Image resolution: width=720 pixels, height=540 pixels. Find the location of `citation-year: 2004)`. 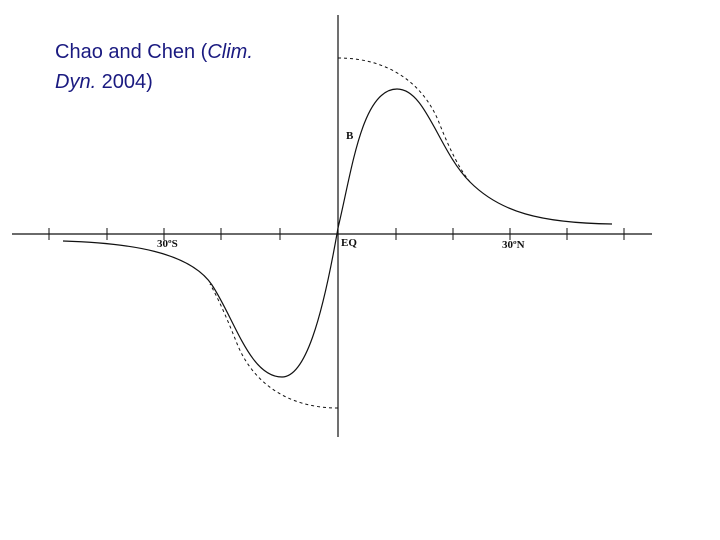

citation-year: 2004) is located at coordinates (124, 82).